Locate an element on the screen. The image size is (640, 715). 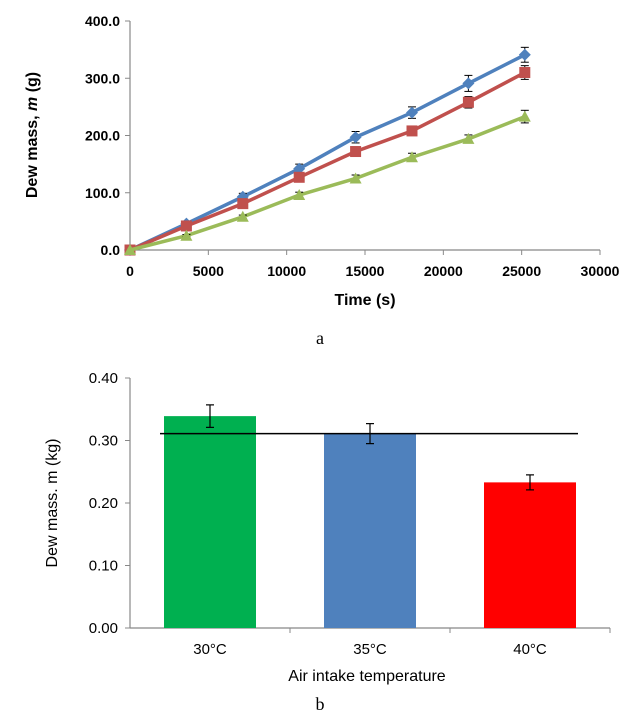
y-tick-label: 0.00 is located at coordinates (103, 628).